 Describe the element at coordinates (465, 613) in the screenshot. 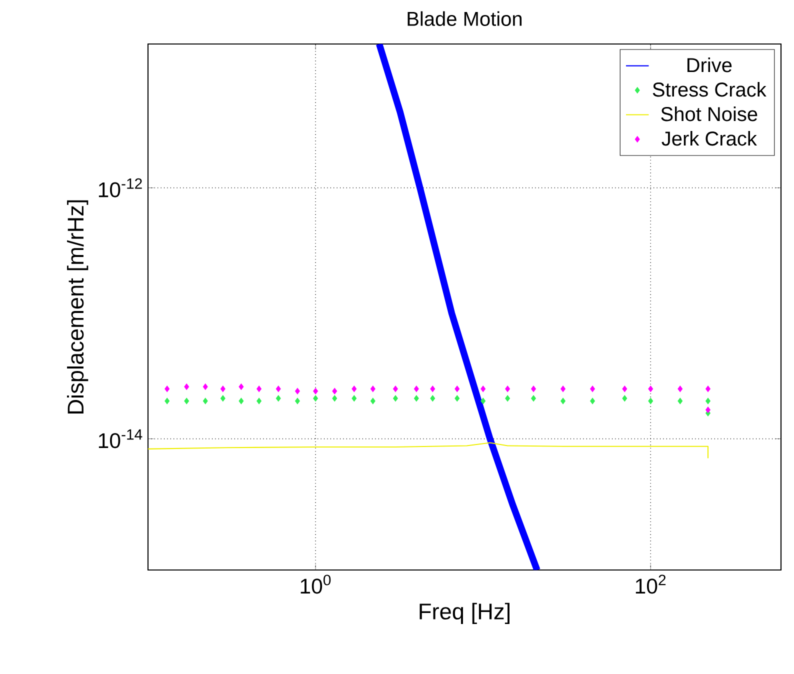

I see `x-axis-title: Freq [Hz]` at that location.